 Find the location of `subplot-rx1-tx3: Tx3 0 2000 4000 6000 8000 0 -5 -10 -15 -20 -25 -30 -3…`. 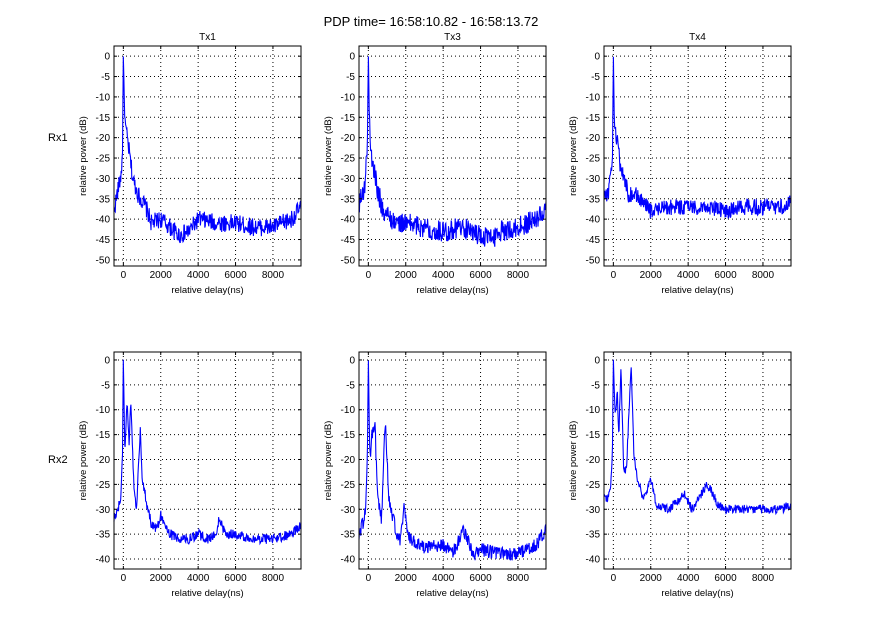

subplot-rx1-tx3: Tx3 0 2000 4000 6000 8000 0 -5 -10 -15 -20 -25 -30 -3… is located at coordinates (434, 164).